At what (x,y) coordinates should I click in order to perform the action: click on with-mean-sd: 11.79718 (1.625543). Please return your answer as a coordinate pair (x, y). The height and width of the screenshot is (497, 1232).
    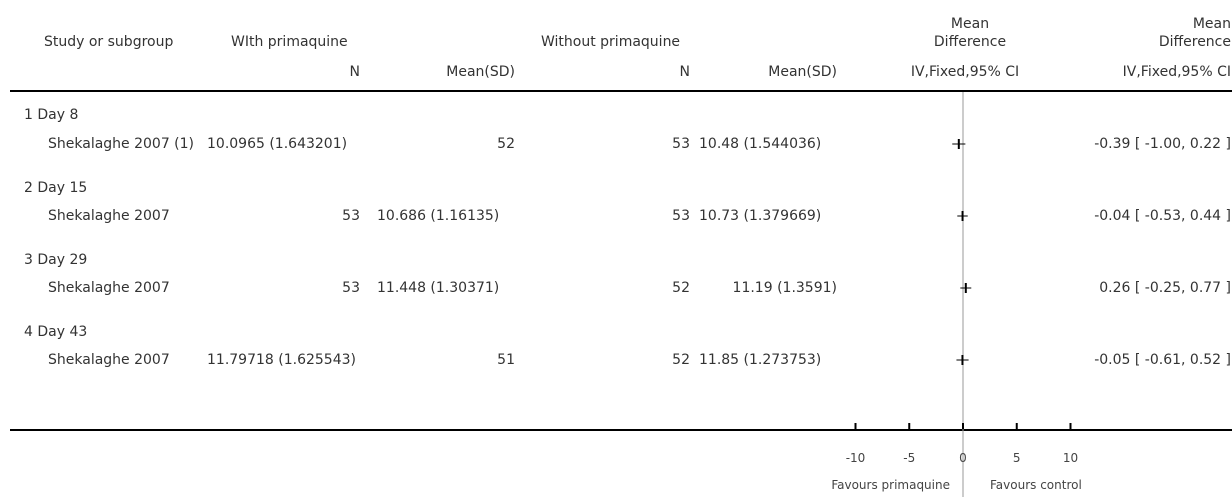
    Looking at the image, I should click on (281, 360).